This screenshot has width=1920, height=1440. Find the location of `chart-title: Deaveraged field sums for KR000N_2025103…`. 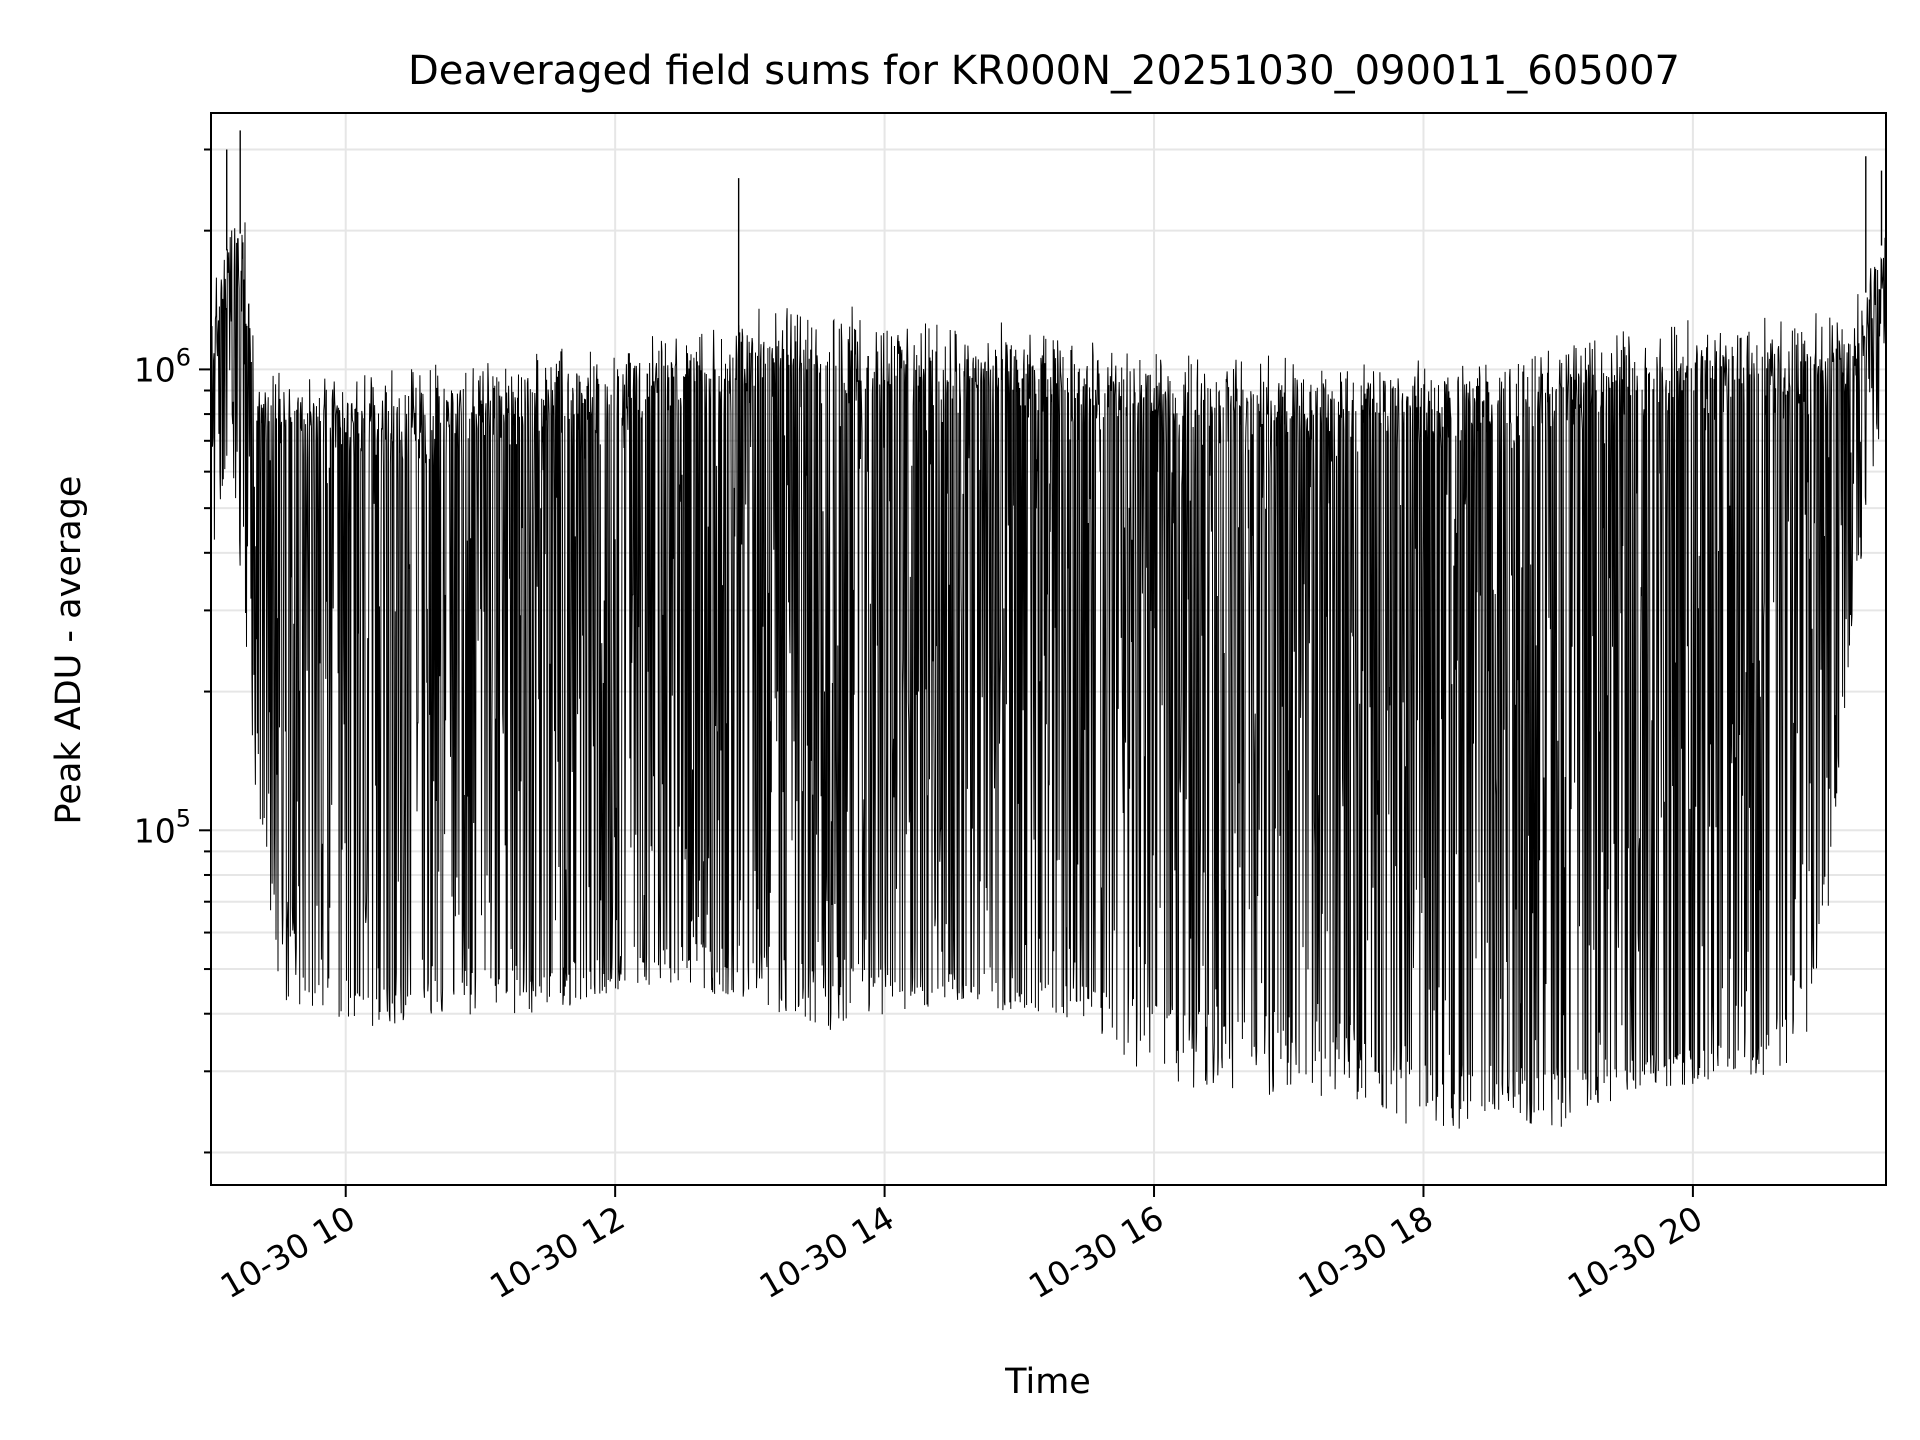

chart-title: Deaveraged field sums for KR000N_2025103… is located at coordinates (1044, 71).